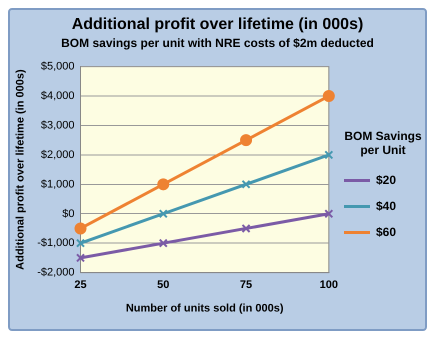 Image resolution: width=435 pixels, height=339 pixels. What do you see at coordinates (386, 179) in the screenshot?
I see `legend-label: $20` at bounding box center [386, 179].